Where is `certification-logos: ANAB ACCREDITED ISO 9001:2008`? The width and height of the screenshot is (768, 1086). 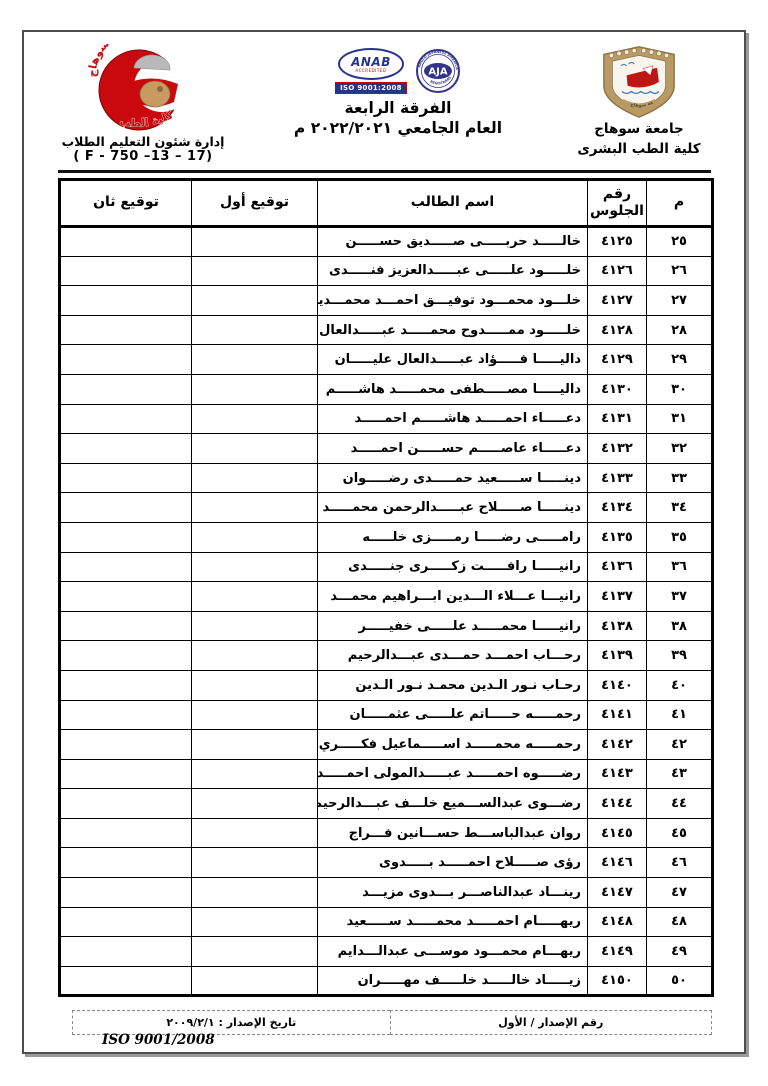 certification-logos: ANAB ACCREDITED ISO 9001:2008 is located at coordinates (398, 71).